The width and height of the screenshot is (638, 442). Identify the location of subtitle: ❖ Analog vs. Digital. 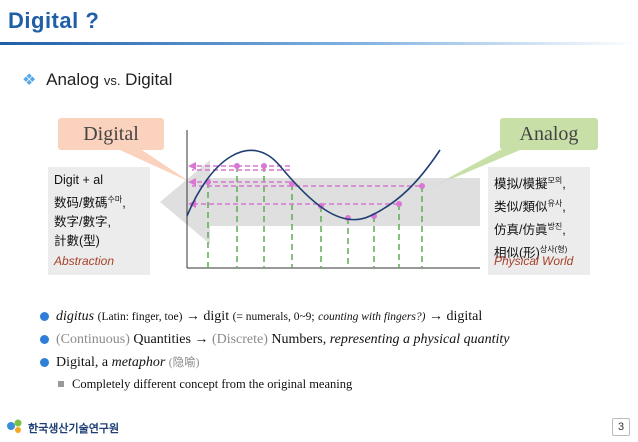
(97, 80).